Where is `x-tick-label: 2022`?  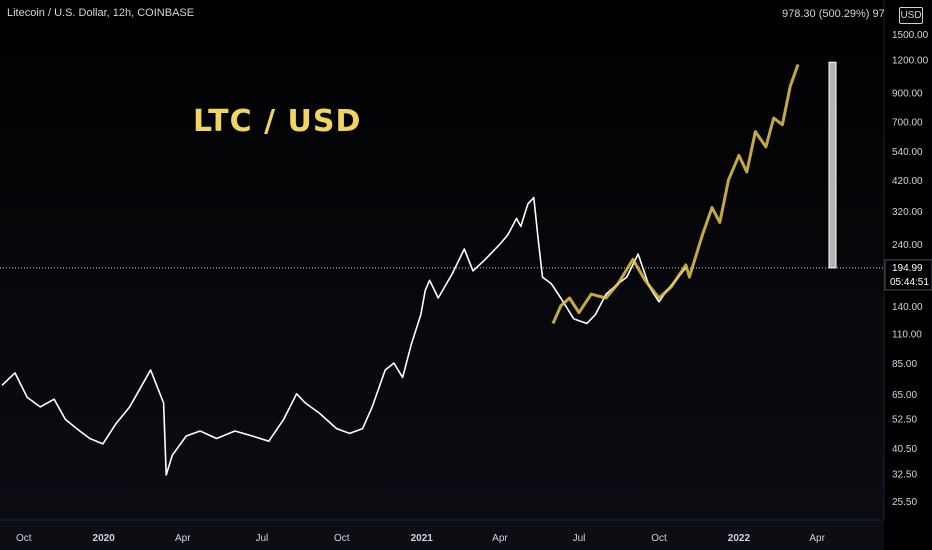 x-tick-label: 2022 is located at coordinates (739, 538).